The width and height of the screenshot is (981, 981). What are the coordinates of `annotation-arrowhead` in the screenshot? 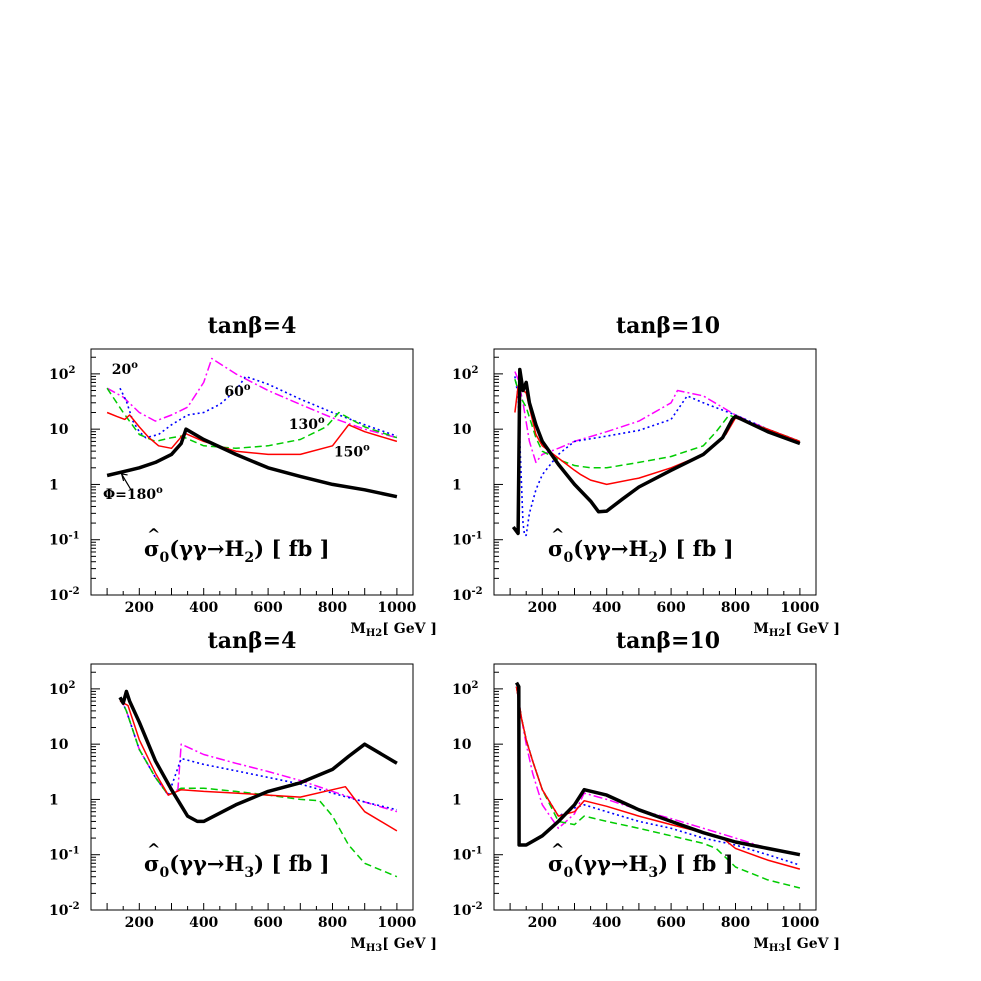 It's located at (124, 477).